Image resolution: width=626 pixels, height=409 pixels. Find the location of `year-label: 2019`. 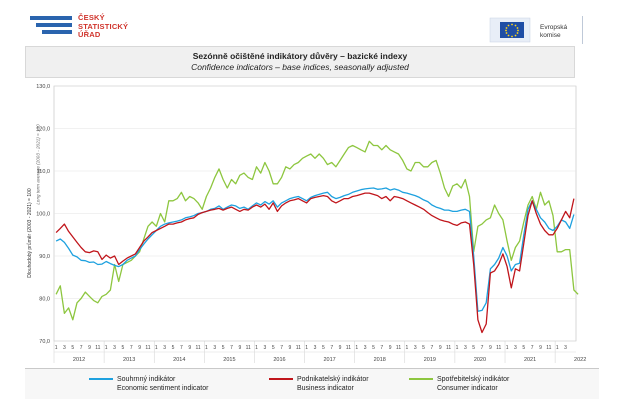

year-label: 2019 is located at coordinates (430, 360).